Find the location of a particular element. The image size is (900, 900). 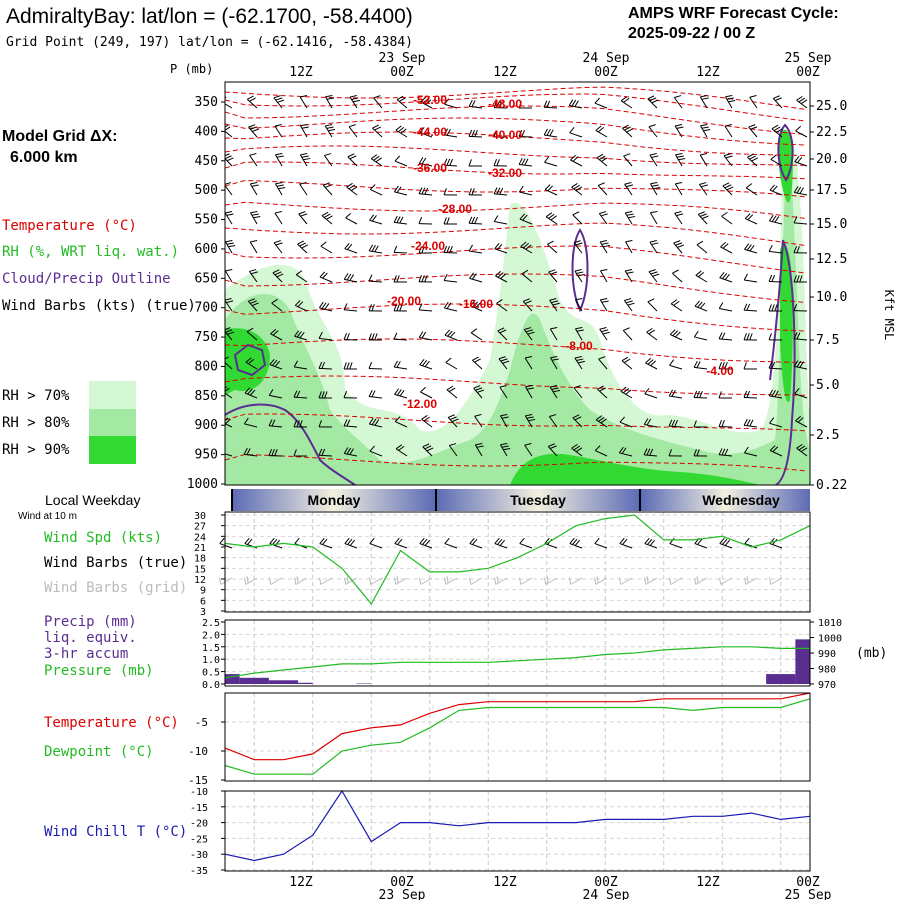

tick-label: -35 is located at coordinates (199, 871).